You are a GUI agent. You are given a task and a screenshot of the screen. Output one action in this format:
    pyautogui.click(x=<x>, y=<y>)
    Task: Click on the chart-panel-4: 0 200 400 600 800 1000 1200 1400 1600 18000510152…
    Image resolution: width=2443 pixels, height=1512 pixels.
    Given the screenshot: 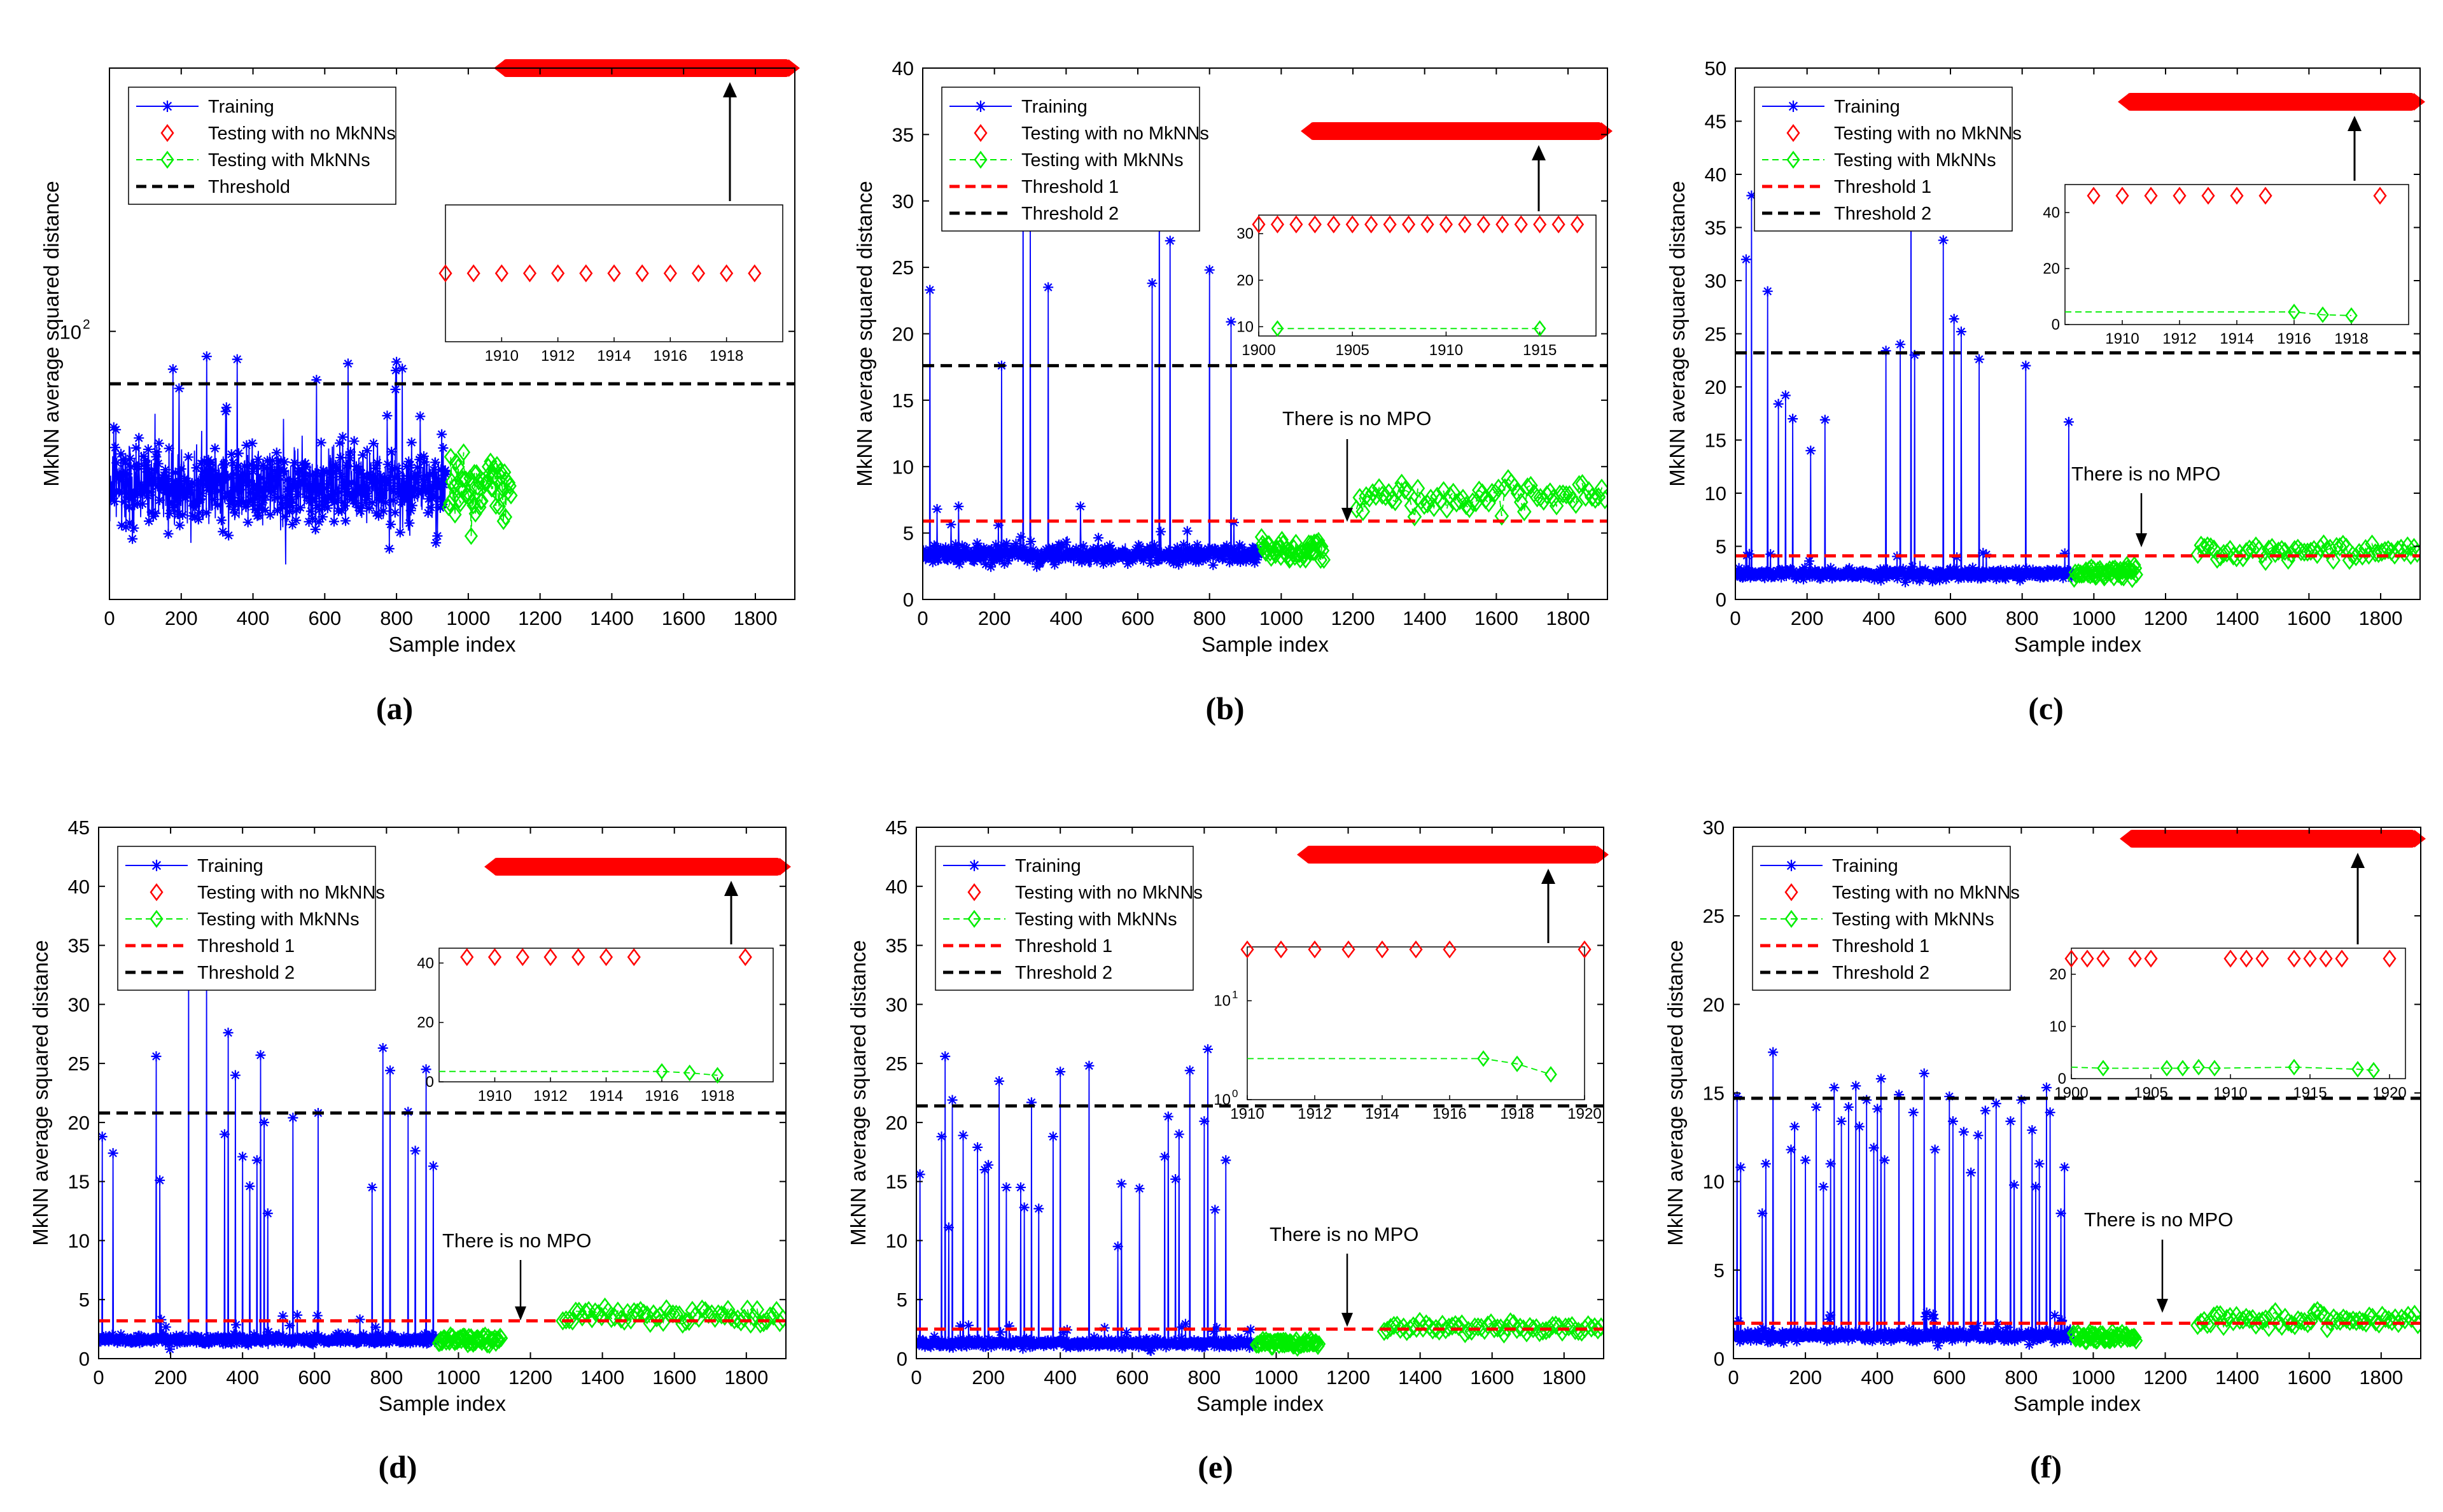 What is the action you would take?
    pyautogui.click(x=410, y=1150)
    